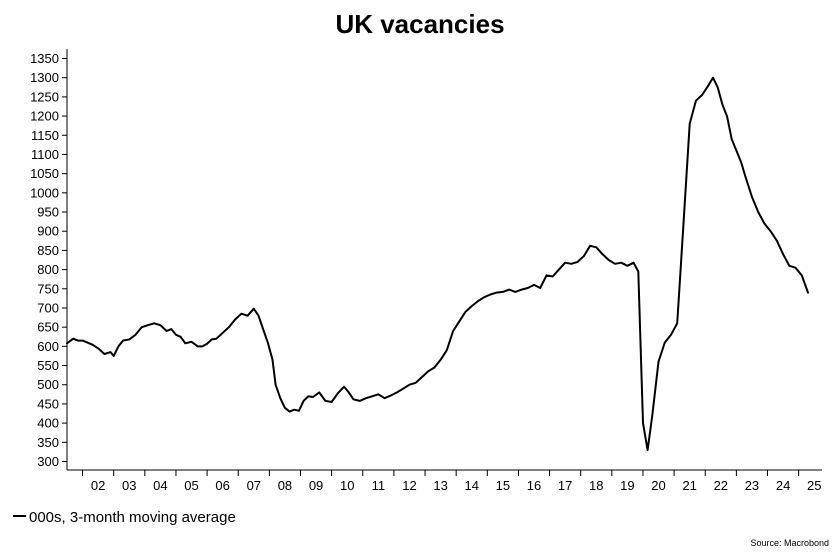  Describe the element at coordinates (44, 58) in the screenshot. I see `y-tick-label: 1350` at that location.